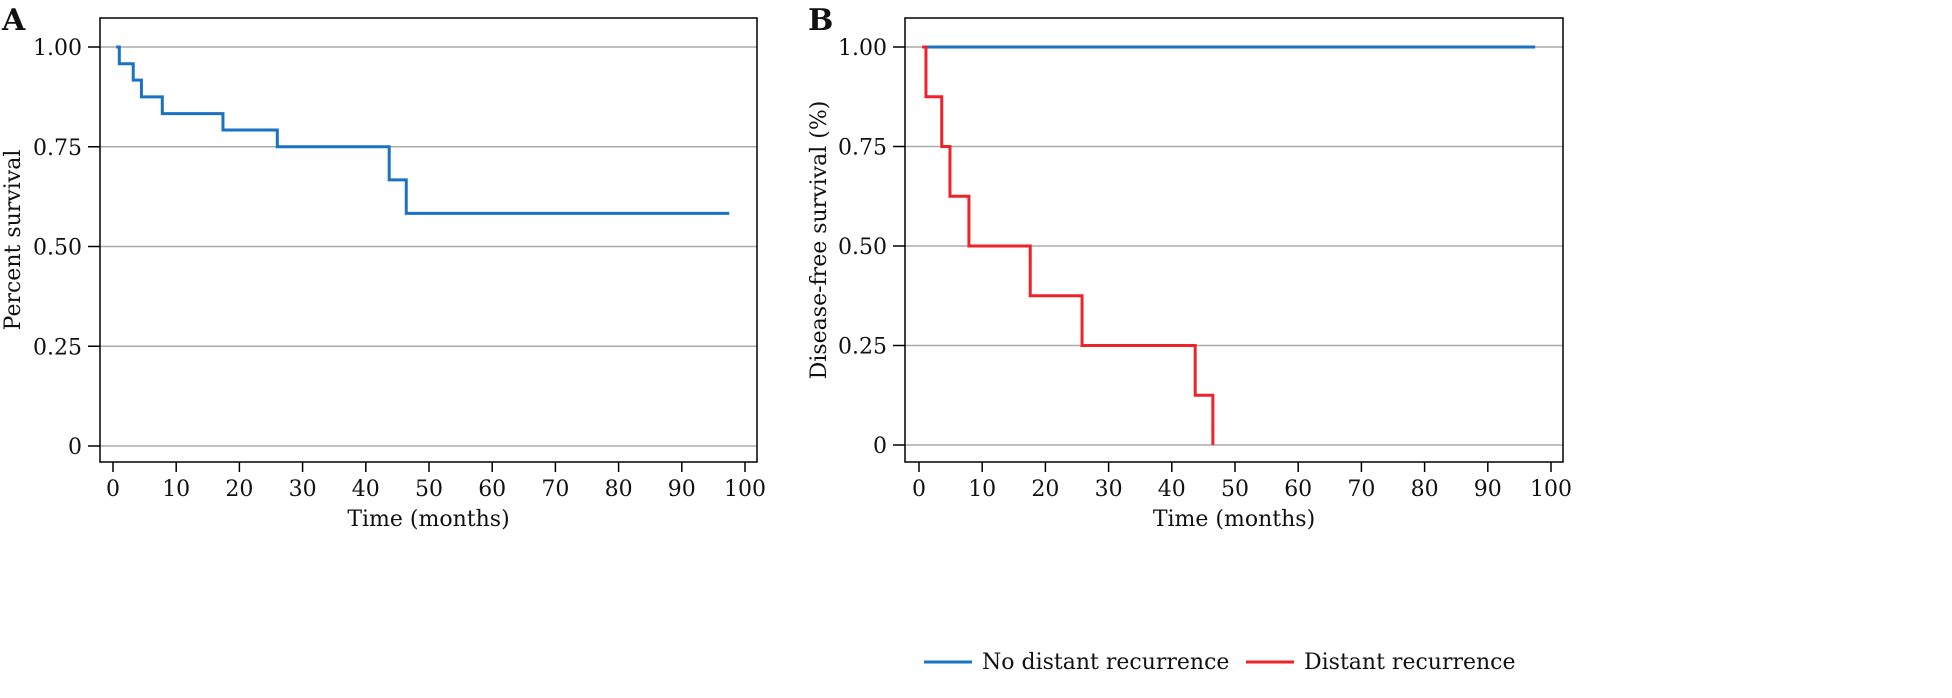 The height and width of the screenshot is (698, 1952). Describe the element at coordinates (13, 20) in the screenshot. I see `panel-label: A` at that location.